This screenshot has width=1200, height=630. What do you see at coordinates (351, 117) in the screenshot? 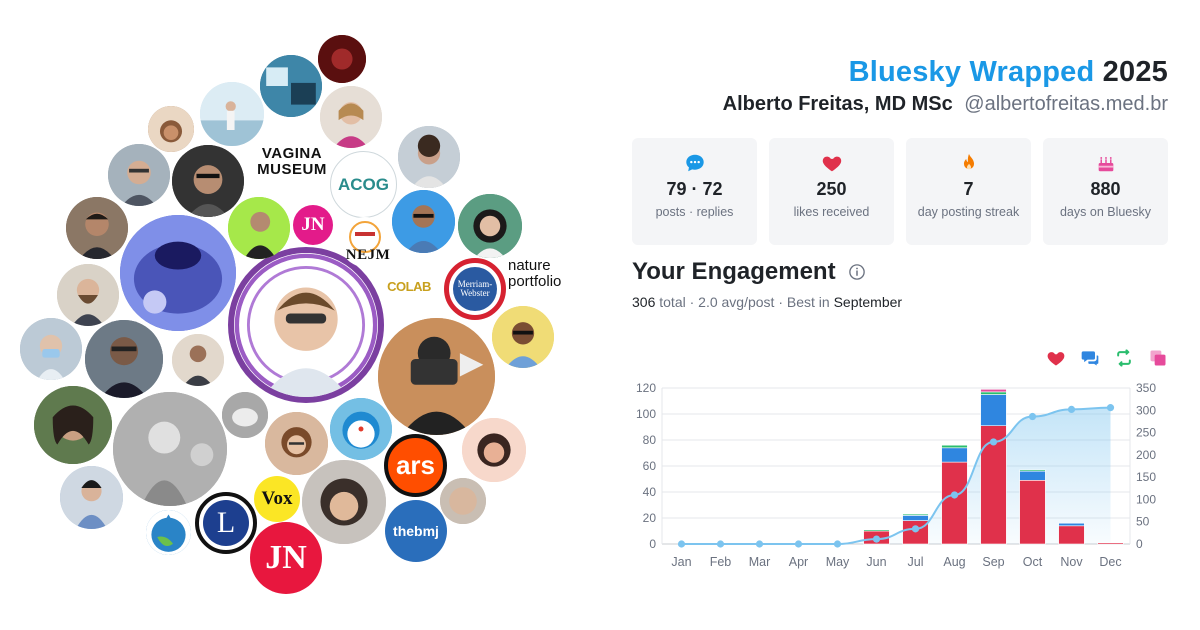
I see `avatar-pink-woman` at bounding box center [351, 117].